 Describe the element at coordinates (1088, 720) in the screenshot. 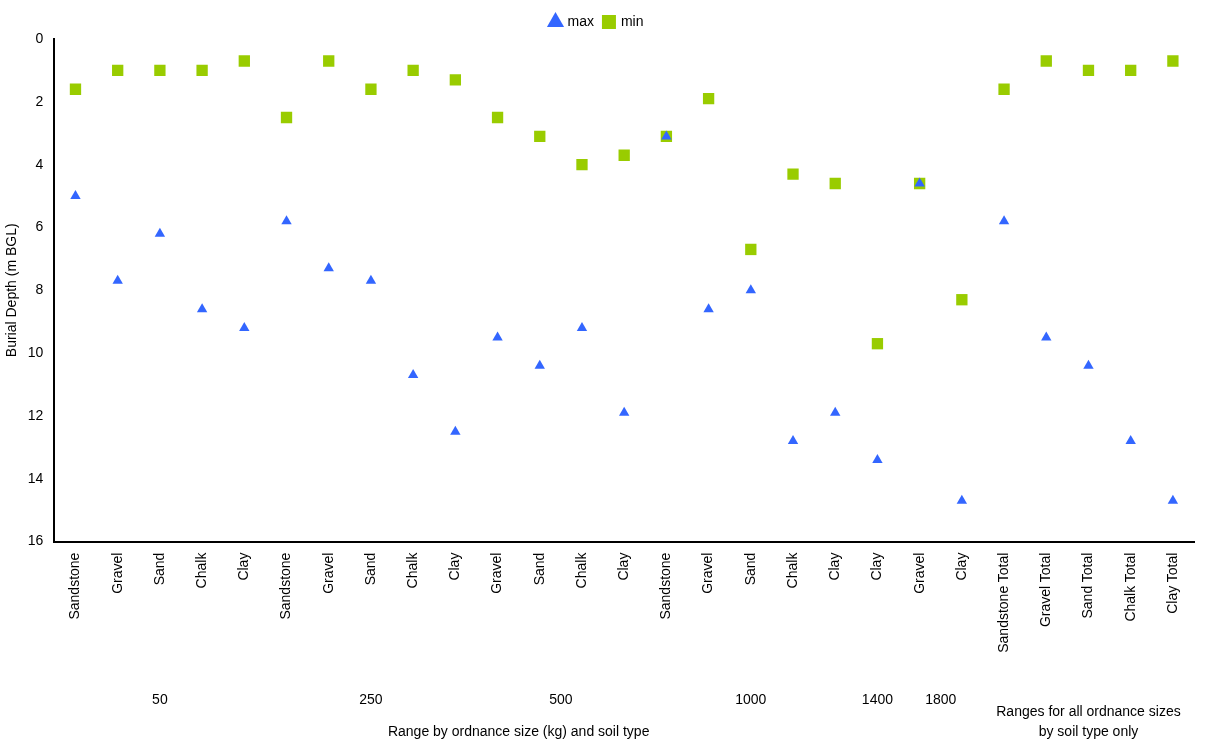

I see `text: Ranges for all ordnance sizes by soil type only` at that location.